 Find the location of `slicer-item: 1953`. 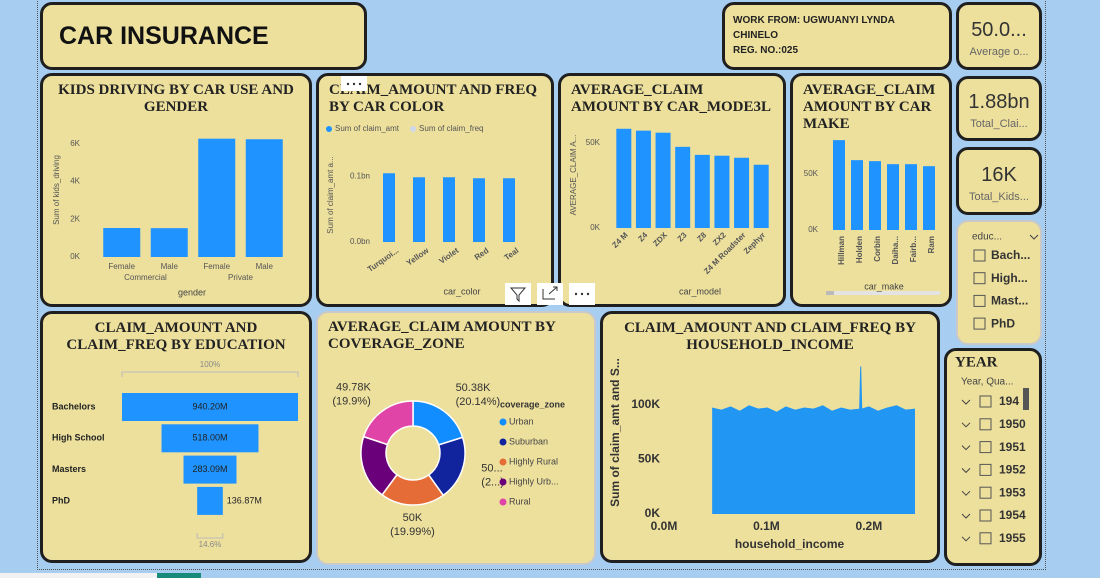

slicer-item: 1953 is located at coordinates (1012, 492).